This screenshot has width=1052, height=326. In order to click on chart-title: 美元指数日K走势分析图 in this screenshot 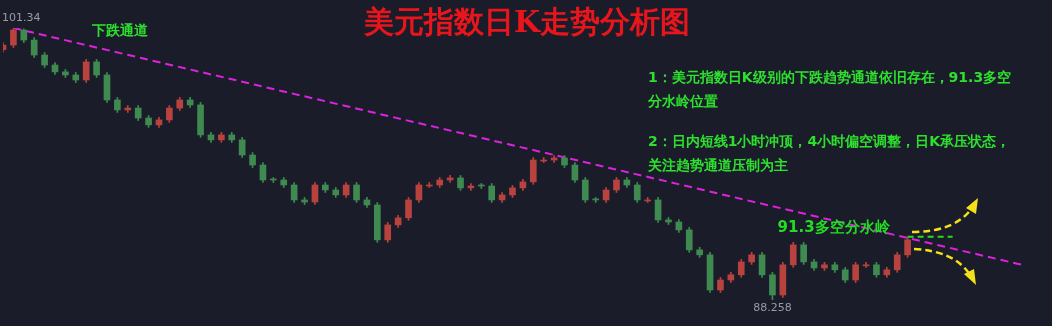, I will do `click(526, 21)`.